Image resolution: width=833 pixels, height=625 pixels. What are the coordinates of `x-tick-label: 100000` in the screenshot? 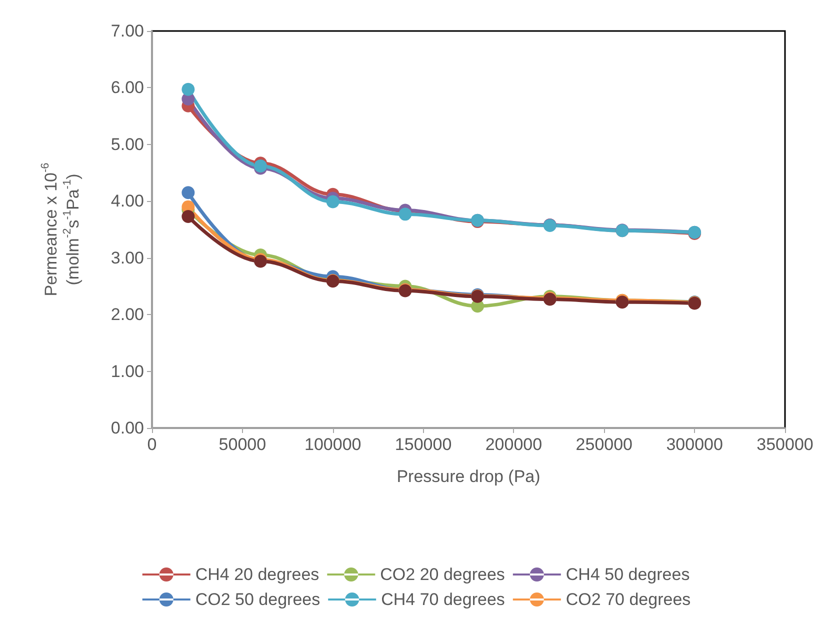 It's located at (333, 444).